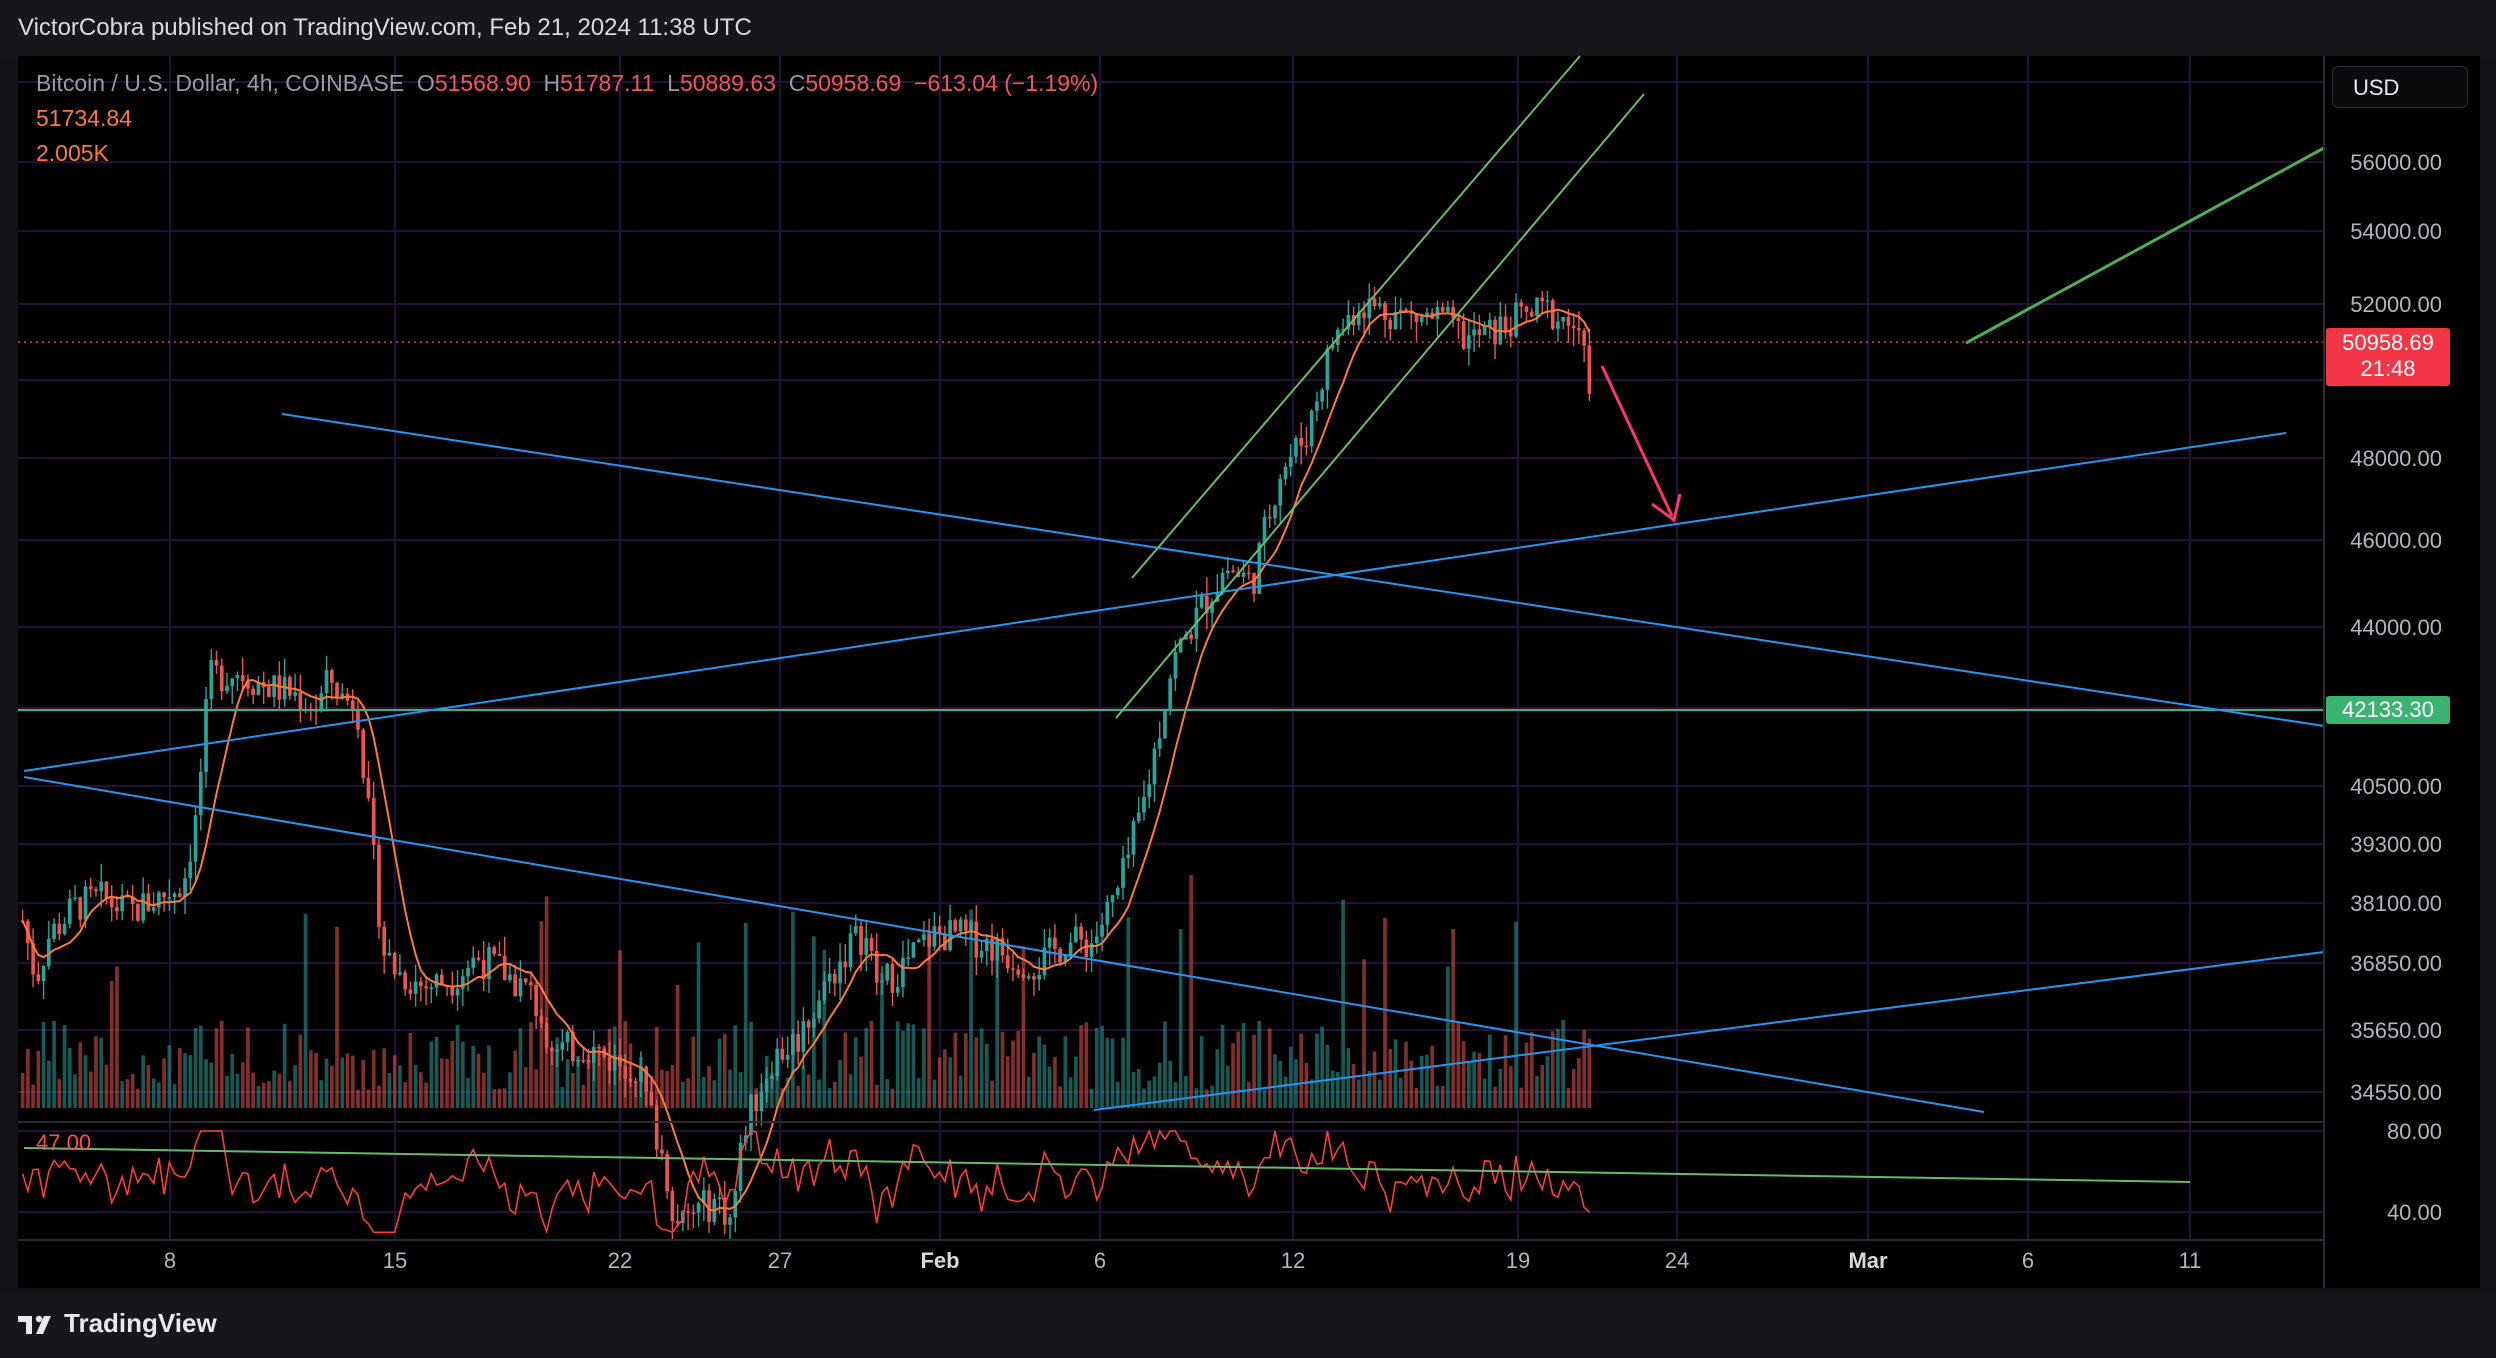 This screenshot has width=2496, height=1358. Describe the element at coordinates (117, 1323) in the screenshot. I see `tradingview-brand: TradingView` at that location.